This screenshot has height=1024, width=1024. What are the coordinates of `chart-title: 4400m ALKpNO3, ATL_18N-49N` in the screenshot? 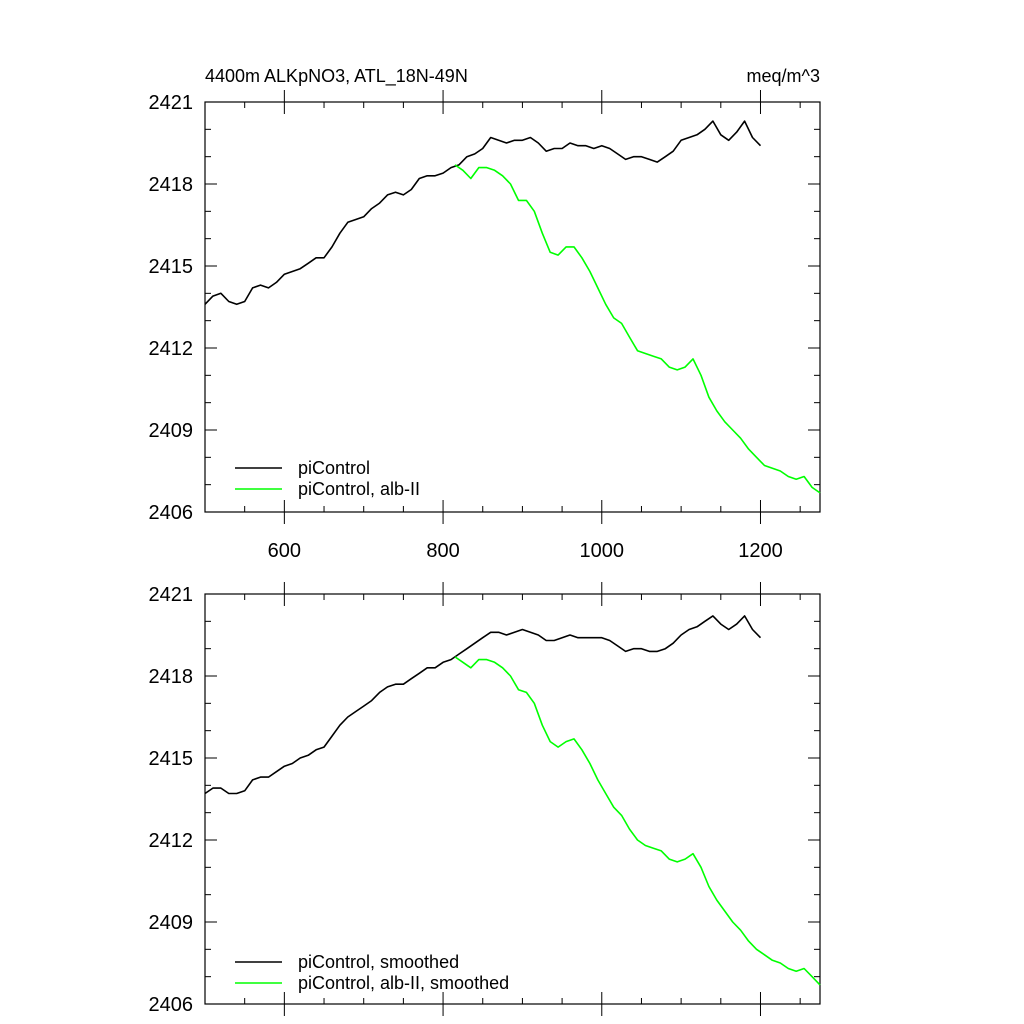 It's located at (336, 76).